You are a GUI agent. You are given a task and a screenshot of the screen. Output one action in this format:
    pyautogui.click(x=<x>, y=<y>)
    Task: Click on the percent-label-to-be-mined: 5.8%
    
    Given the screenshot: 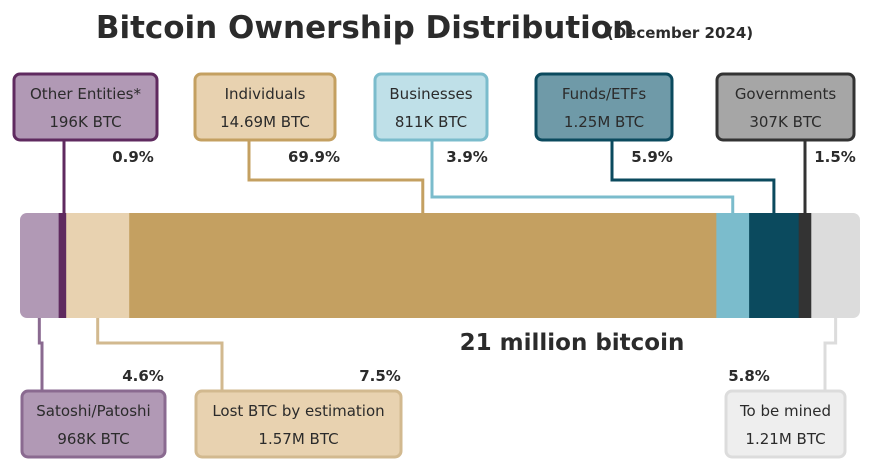 What is the action you would take?
    pyautogui.click(x=749, y=376)
    